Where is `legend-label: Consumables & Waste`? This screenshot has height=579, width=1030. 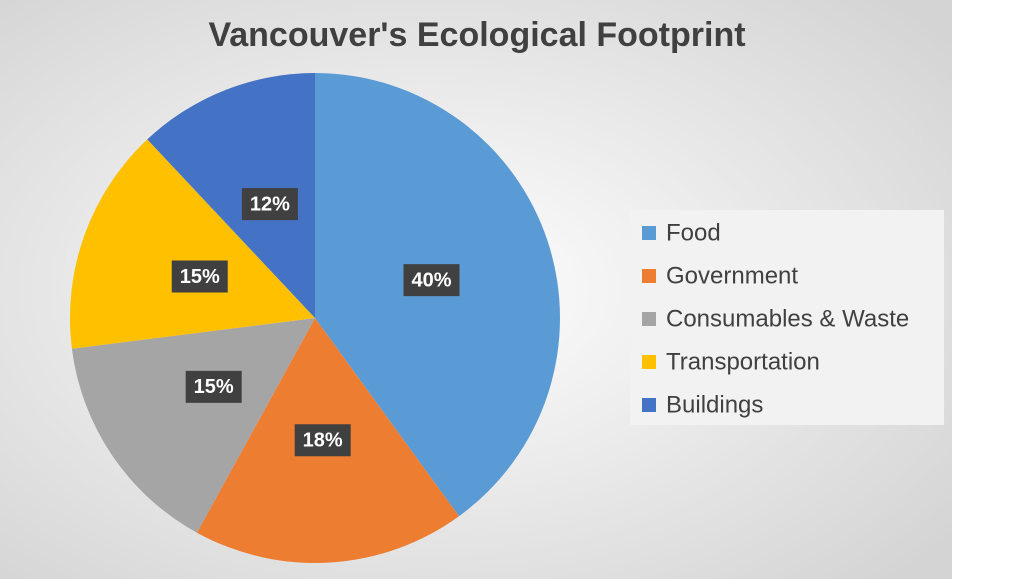 legend-label: Consumables & Waste is located at coordinates (787, 318).